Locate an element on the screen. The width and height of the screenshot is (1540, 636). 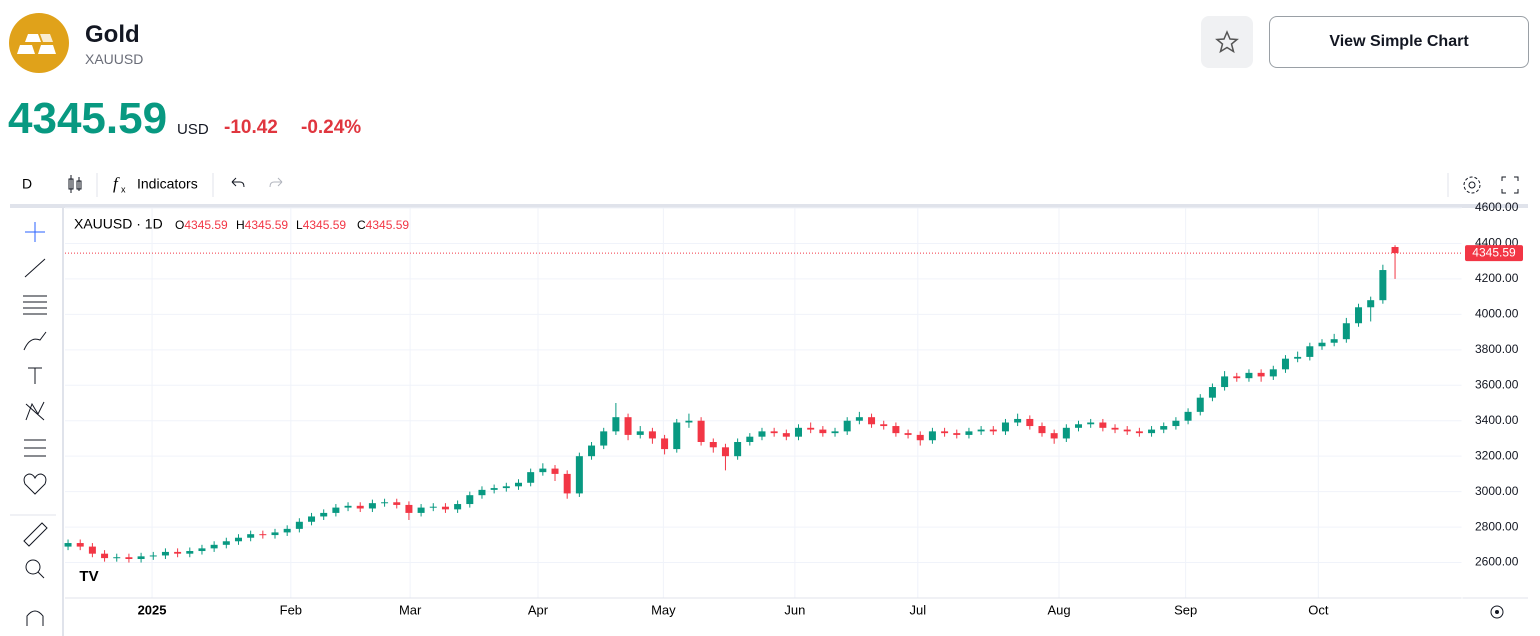
text-tool is located at coordinates (35, 375).